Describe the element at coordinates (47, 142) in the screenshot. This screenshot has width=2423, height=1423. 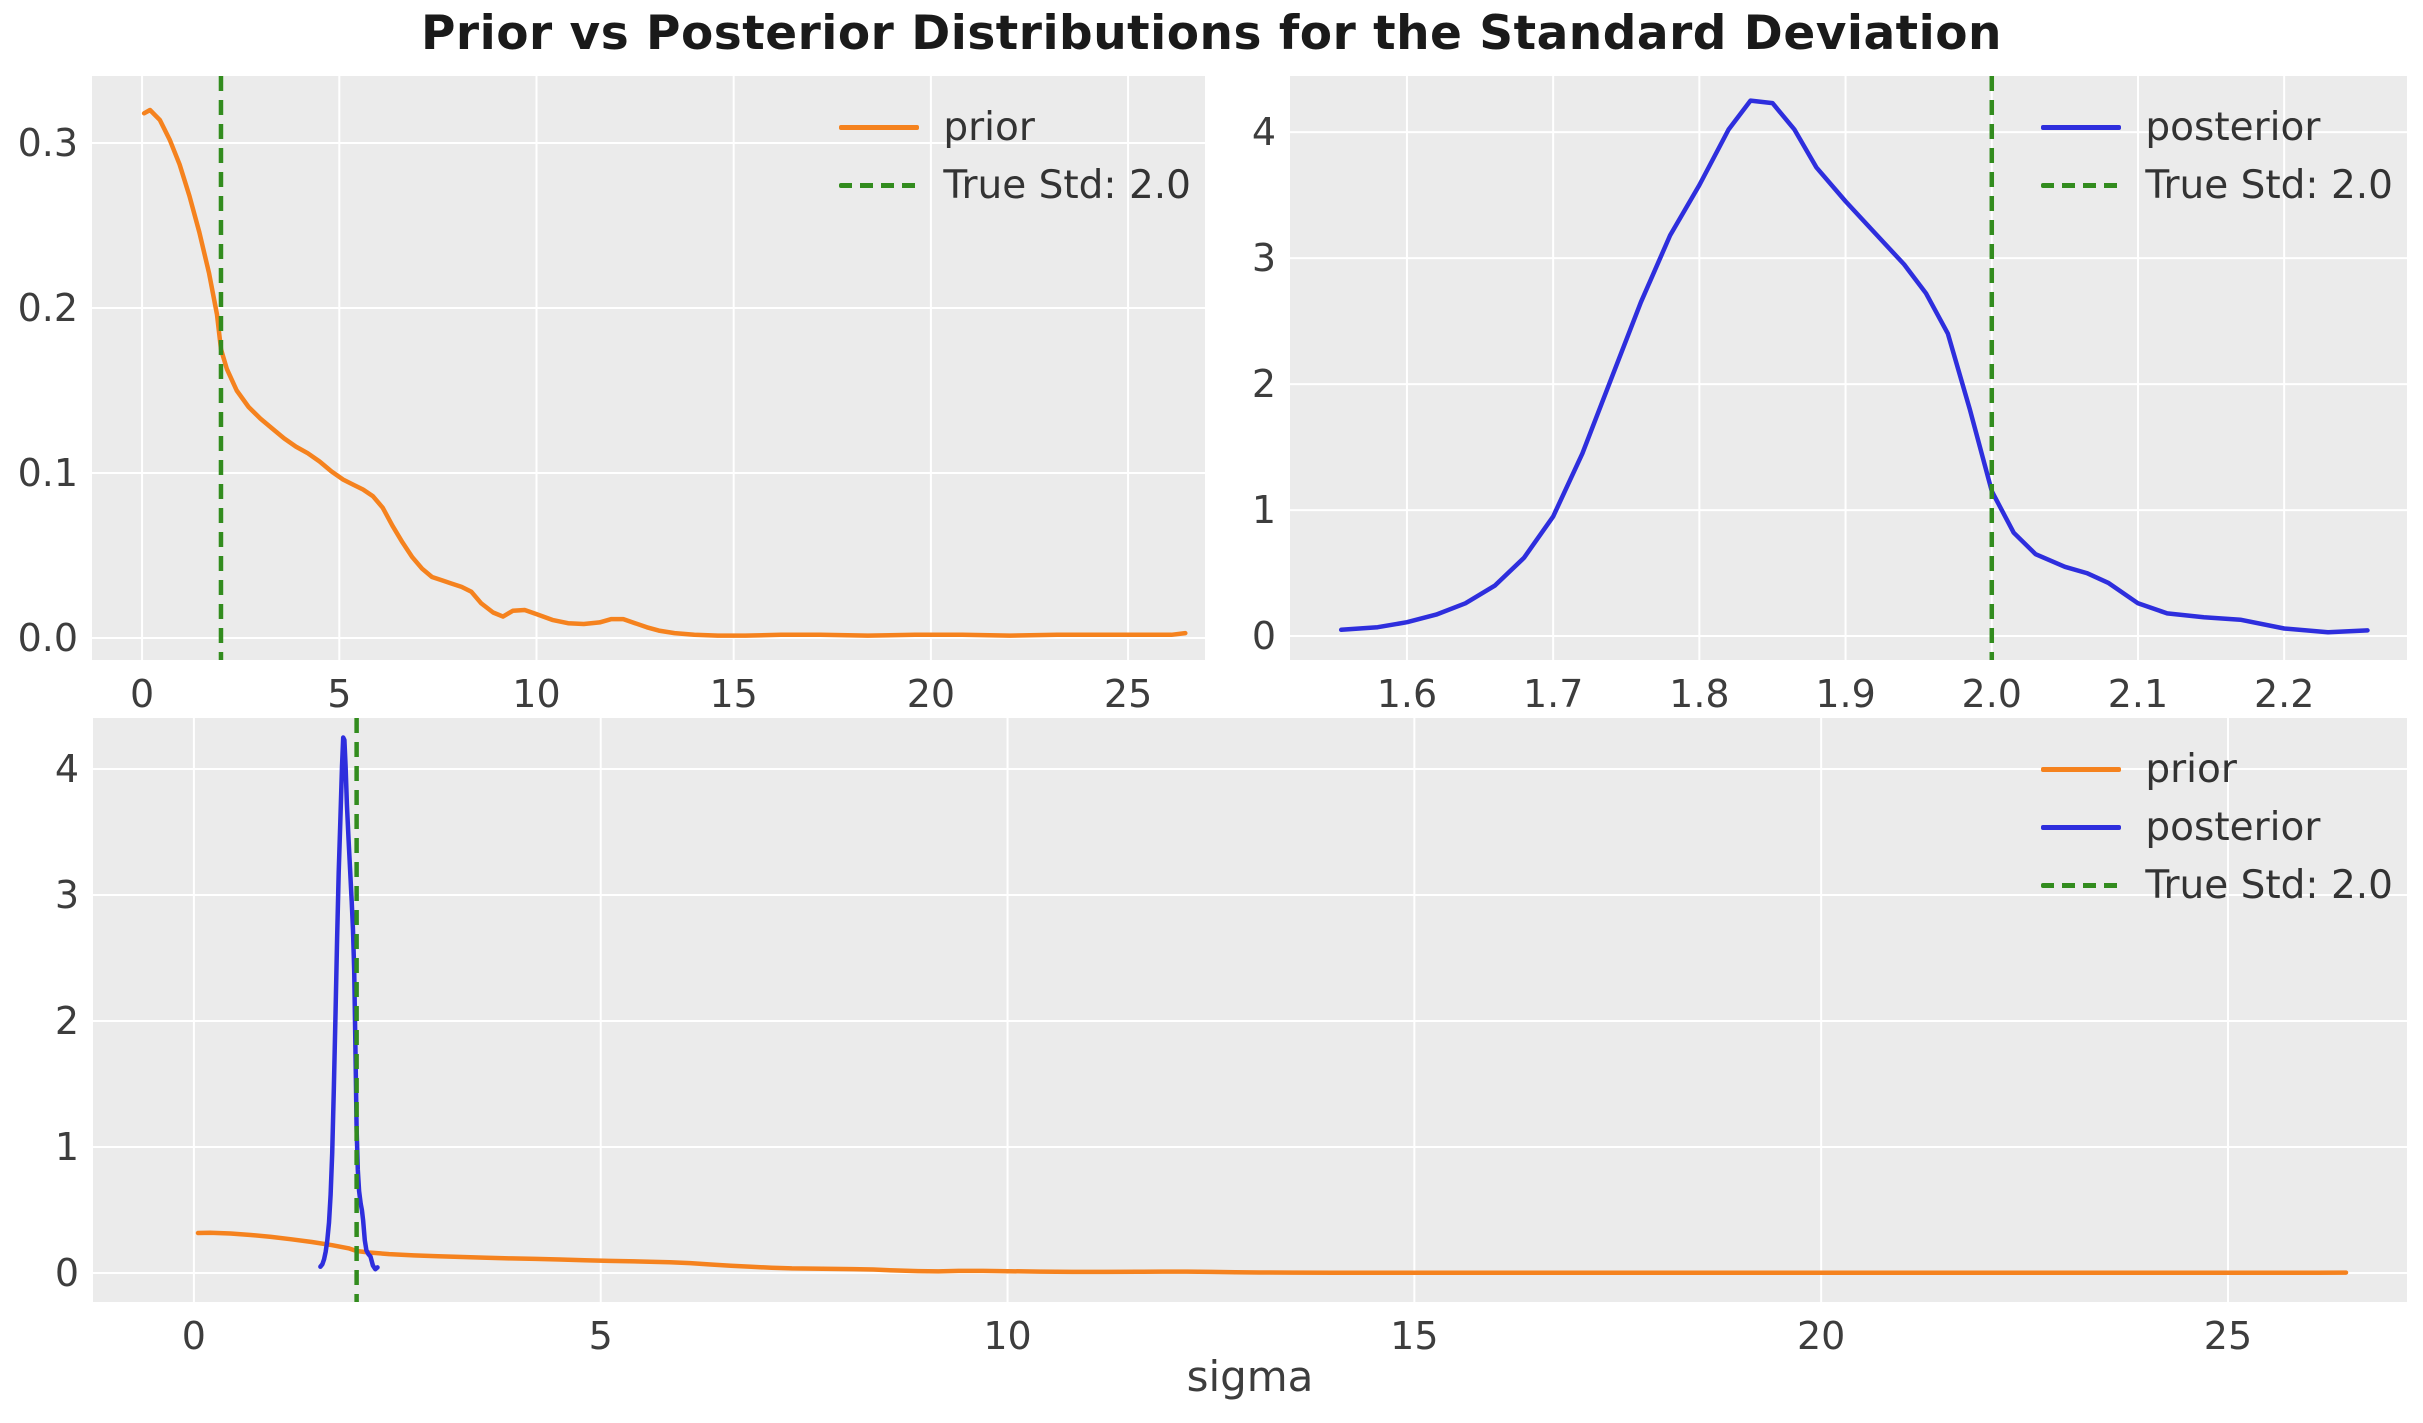
I see `y-tick-label: 0.3` at that location.